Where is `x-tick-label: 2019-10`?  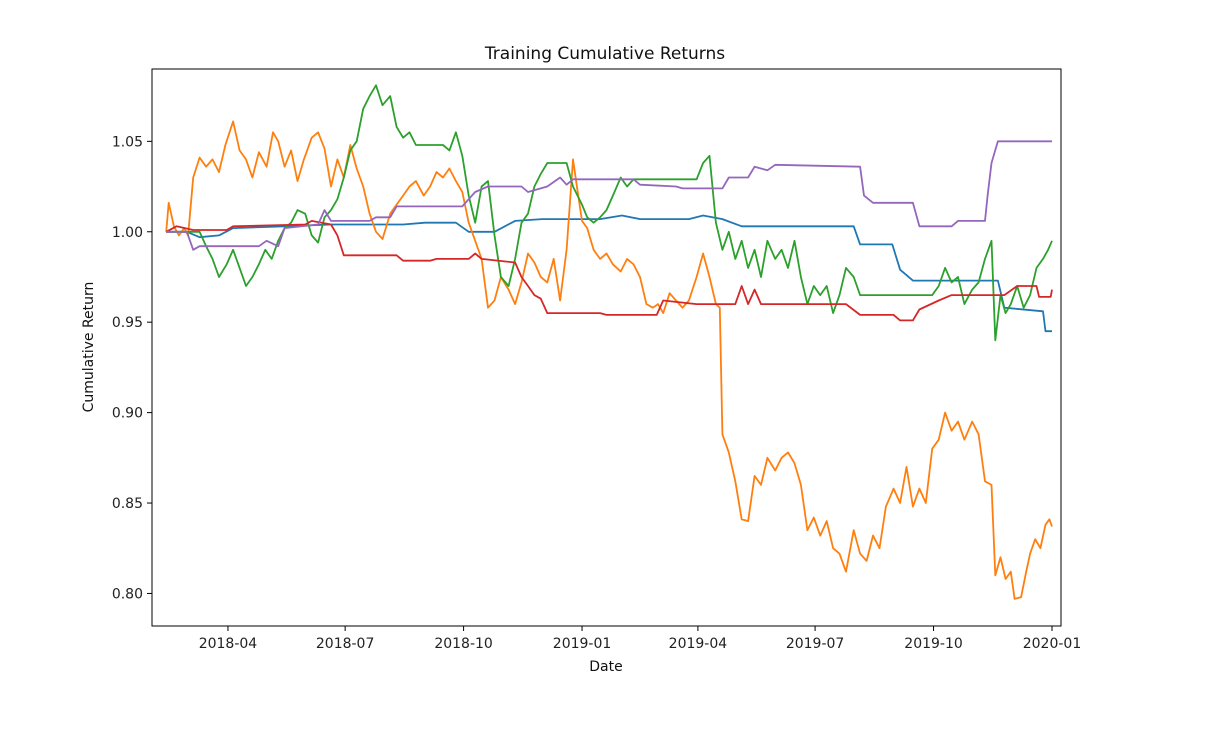 x-tick-label: 2019-10 is located at coordinates (933, 644).